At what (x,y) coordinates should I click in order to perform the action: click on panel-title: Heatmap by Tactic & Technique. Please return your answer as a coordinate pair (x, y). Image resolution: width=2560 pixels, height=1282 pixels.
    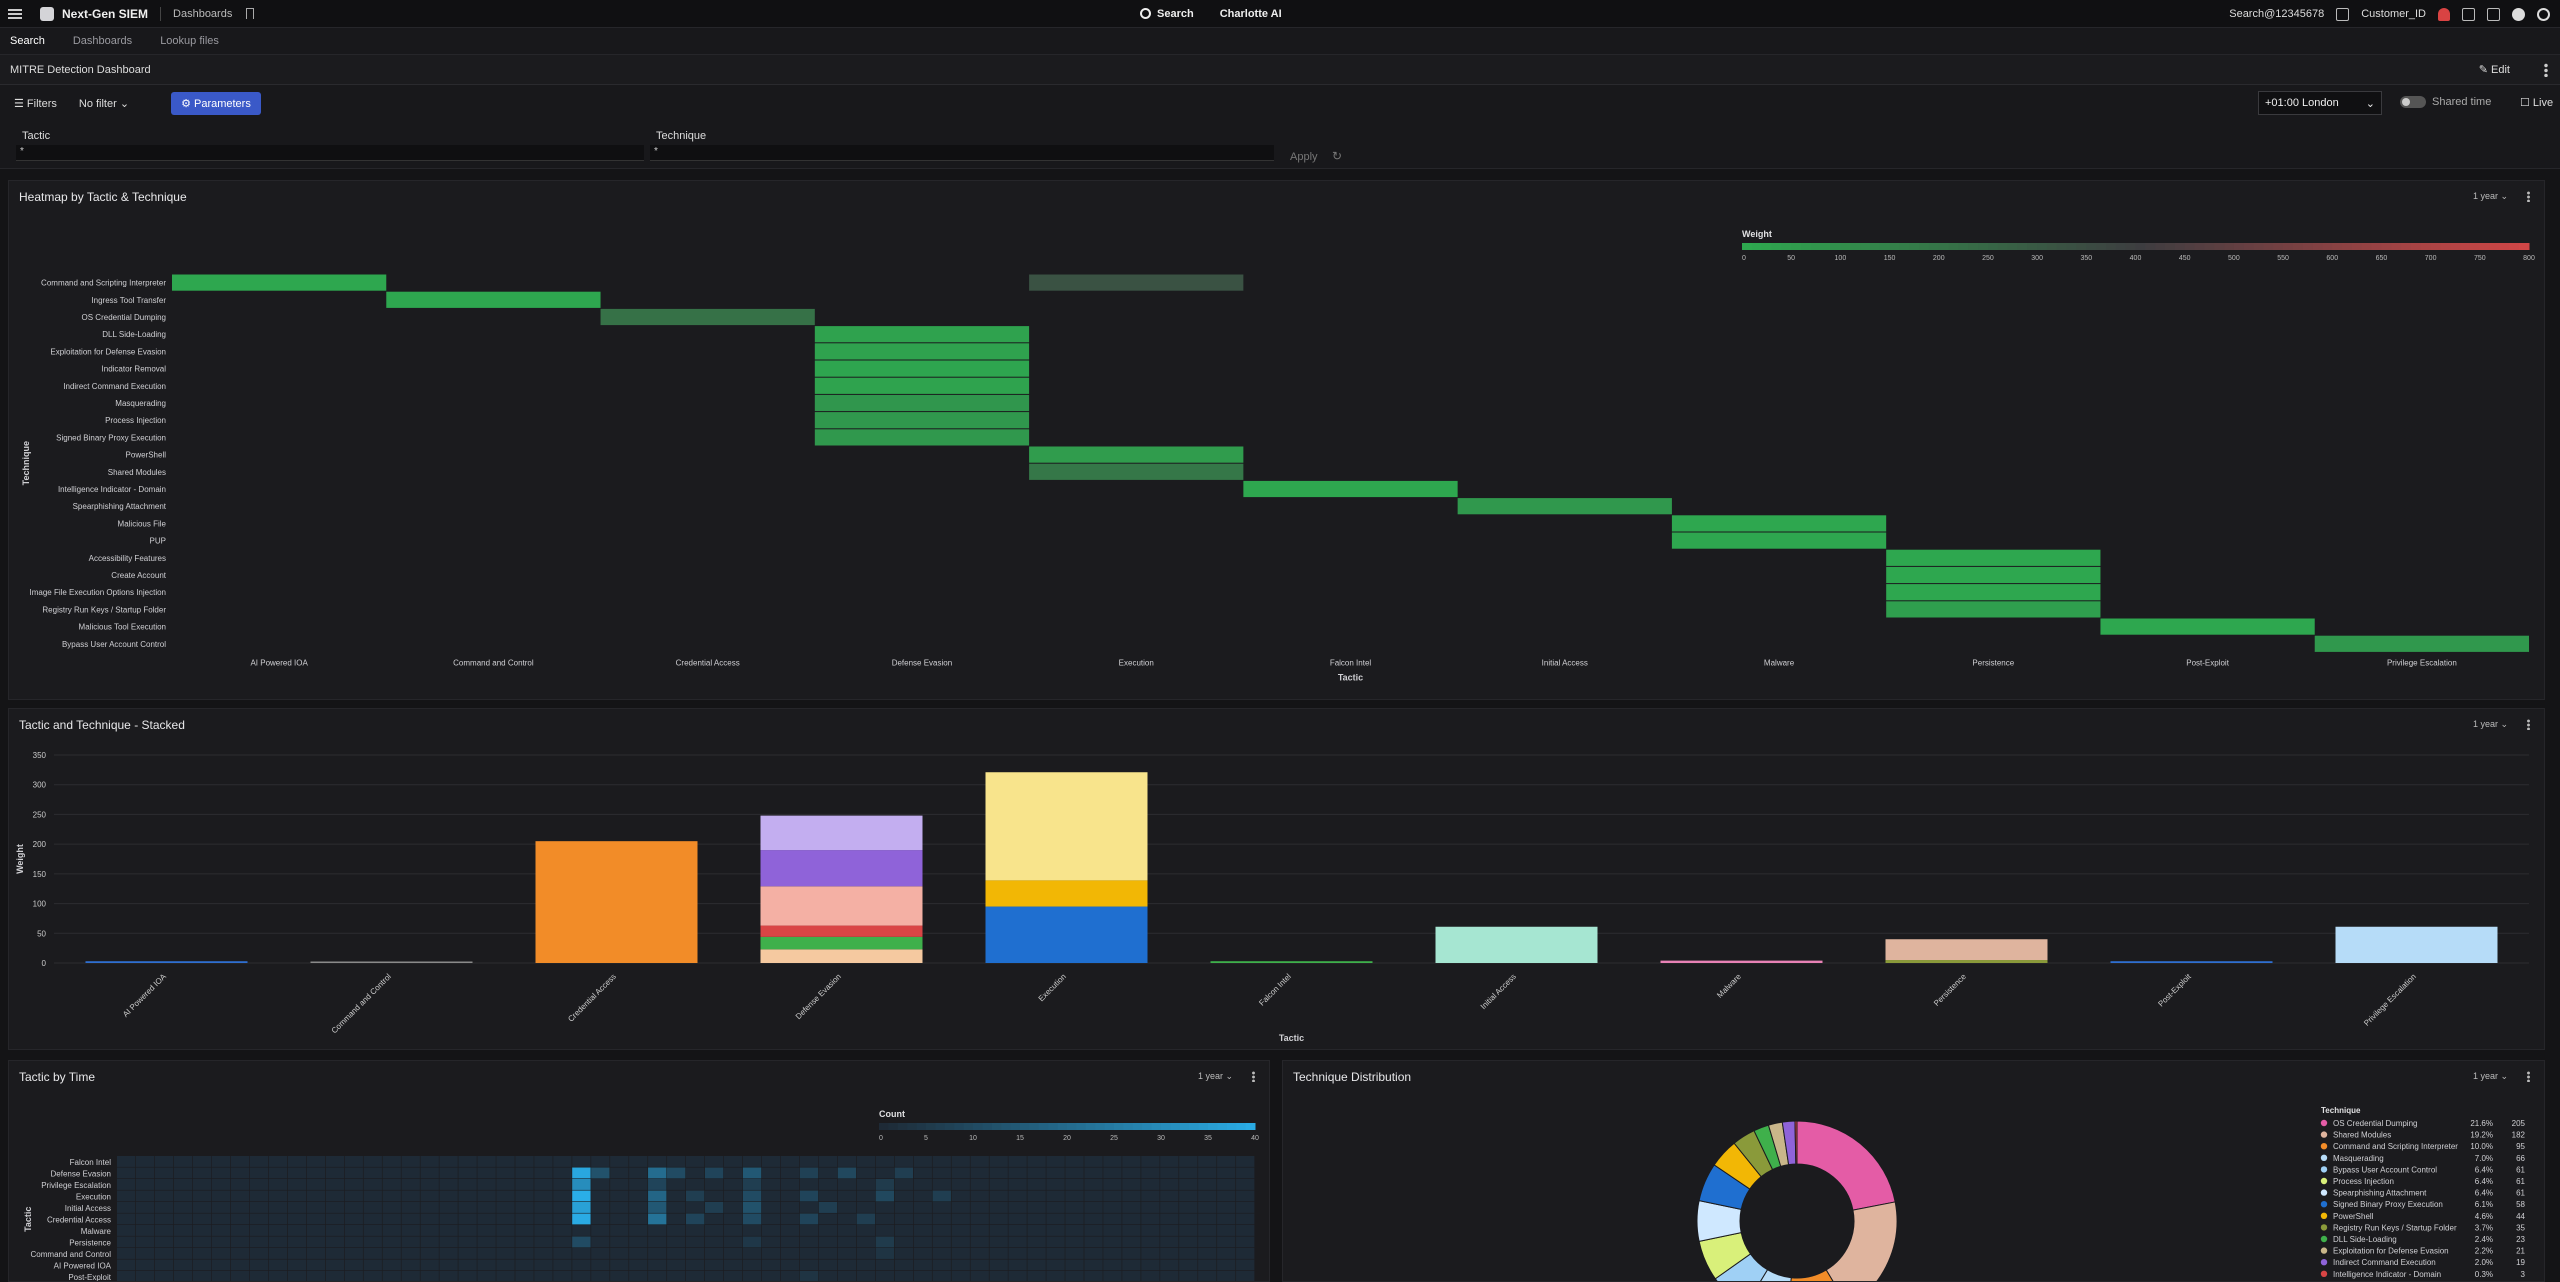
    Looking at the image, I should click on (103, 197).